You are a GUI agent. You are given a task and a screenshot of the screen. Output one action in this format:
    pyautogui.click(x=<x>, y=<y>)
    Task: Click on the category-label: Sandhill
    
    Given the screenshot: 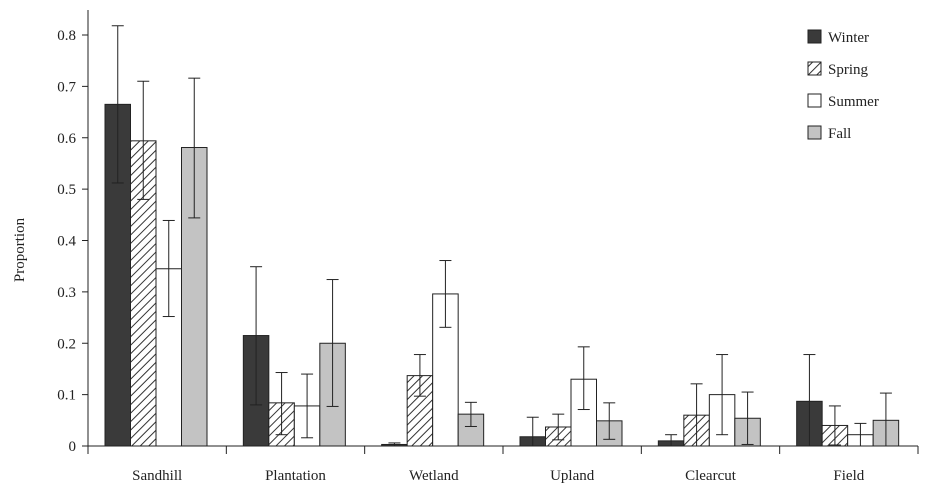 What is the action you would take?
    pyautogui.click(x=157, y=476)
    